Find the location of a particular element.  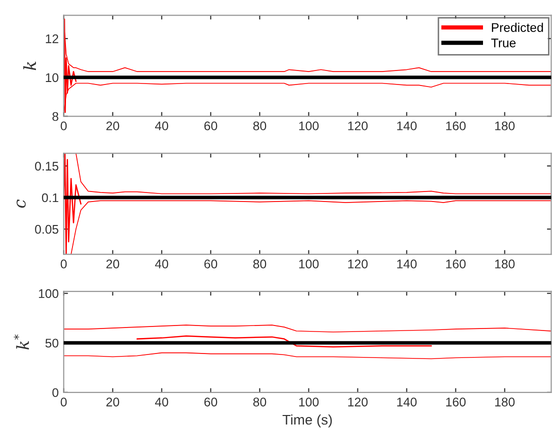

y-tick-label: 0 is located at coordinates (55, 393).